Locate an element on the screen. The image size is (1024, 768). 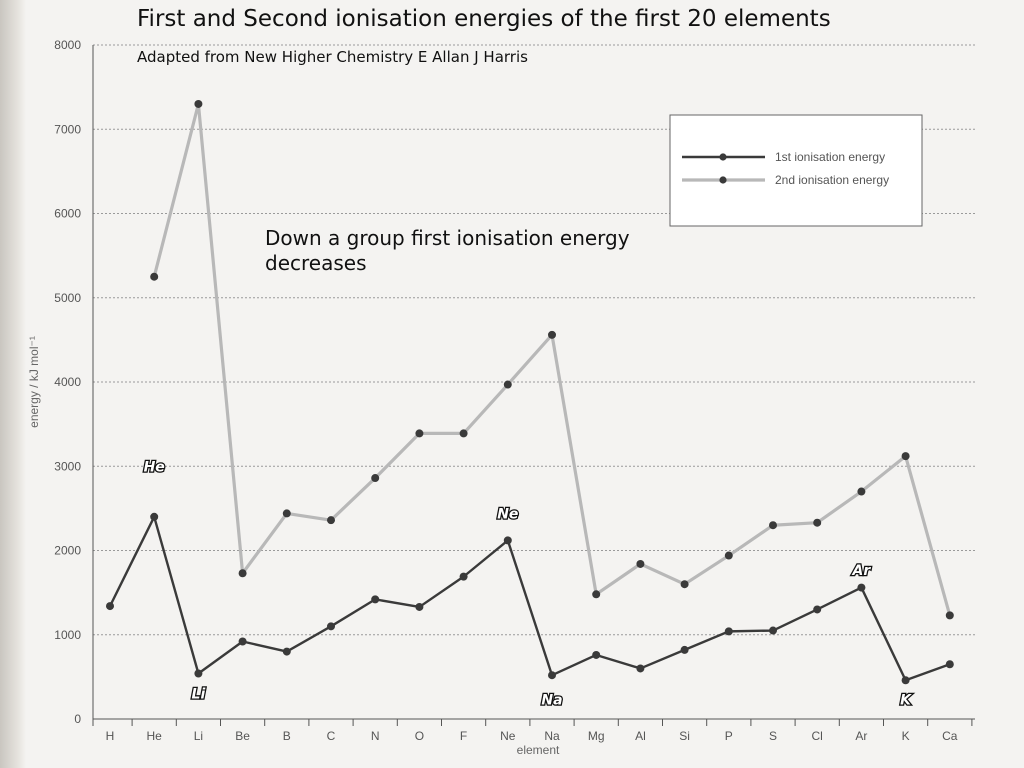
x-tick-label: Al is located at coordinates (640, 736).